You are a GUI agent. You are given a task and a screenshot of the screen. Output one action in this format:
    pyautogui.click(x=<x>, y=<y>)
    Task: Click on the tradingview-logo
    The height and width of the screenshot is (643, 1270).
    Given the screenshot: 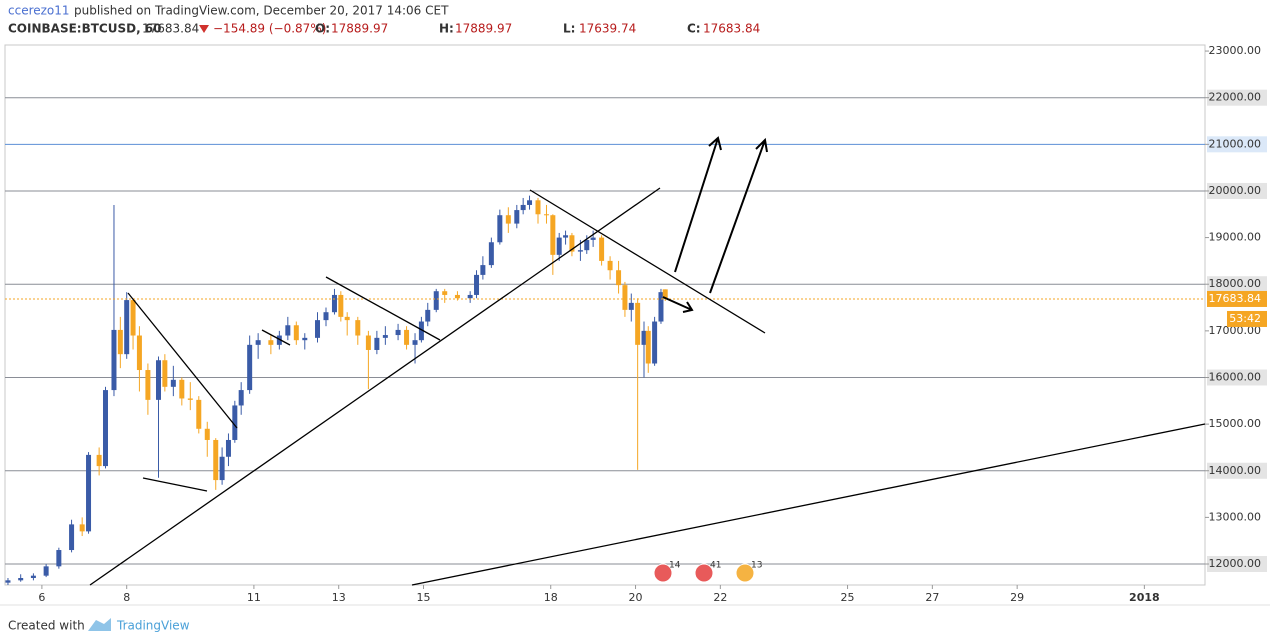 What is the action you would take?
    pyautogui.click(x=99, y=624)
    